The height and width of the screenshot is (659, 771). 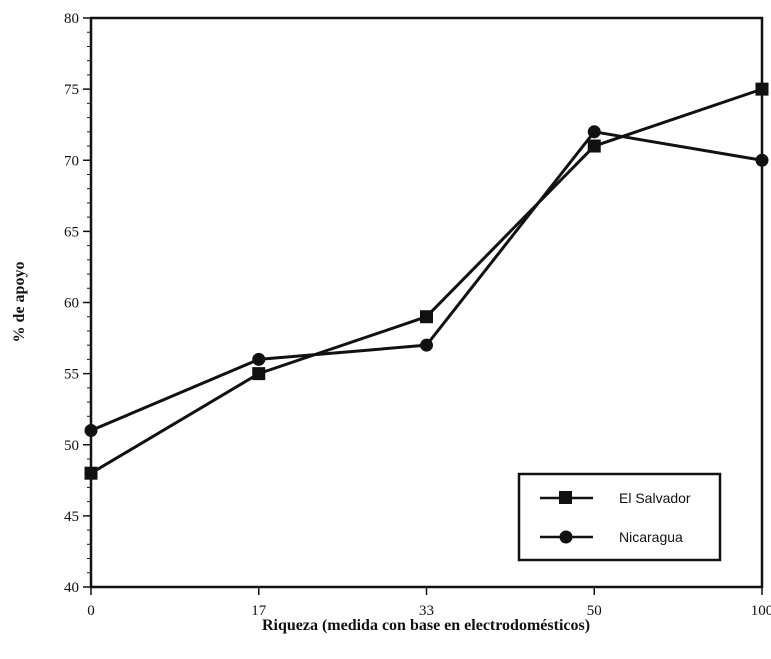 I want to click on x-tick-label: 33, so click(x=426, y=611).